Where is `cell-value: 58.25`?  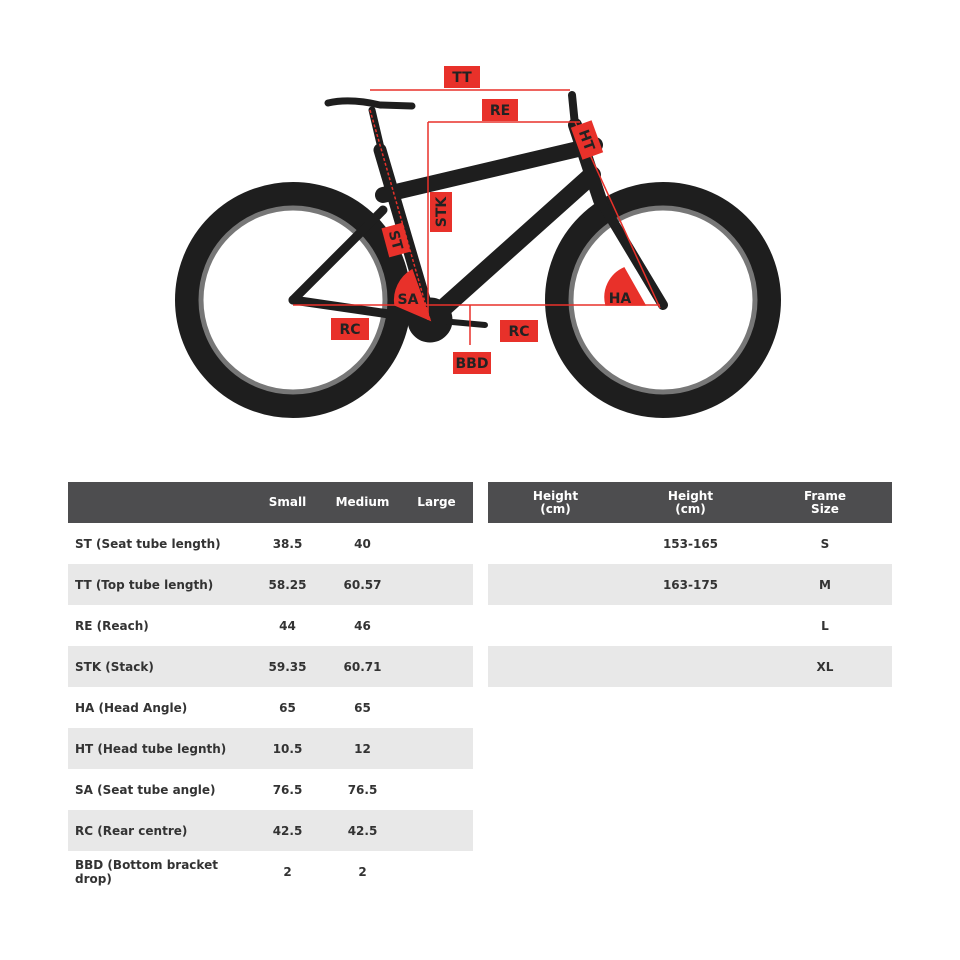
cell-value: 58.25 is located at coordinates (287, 584).